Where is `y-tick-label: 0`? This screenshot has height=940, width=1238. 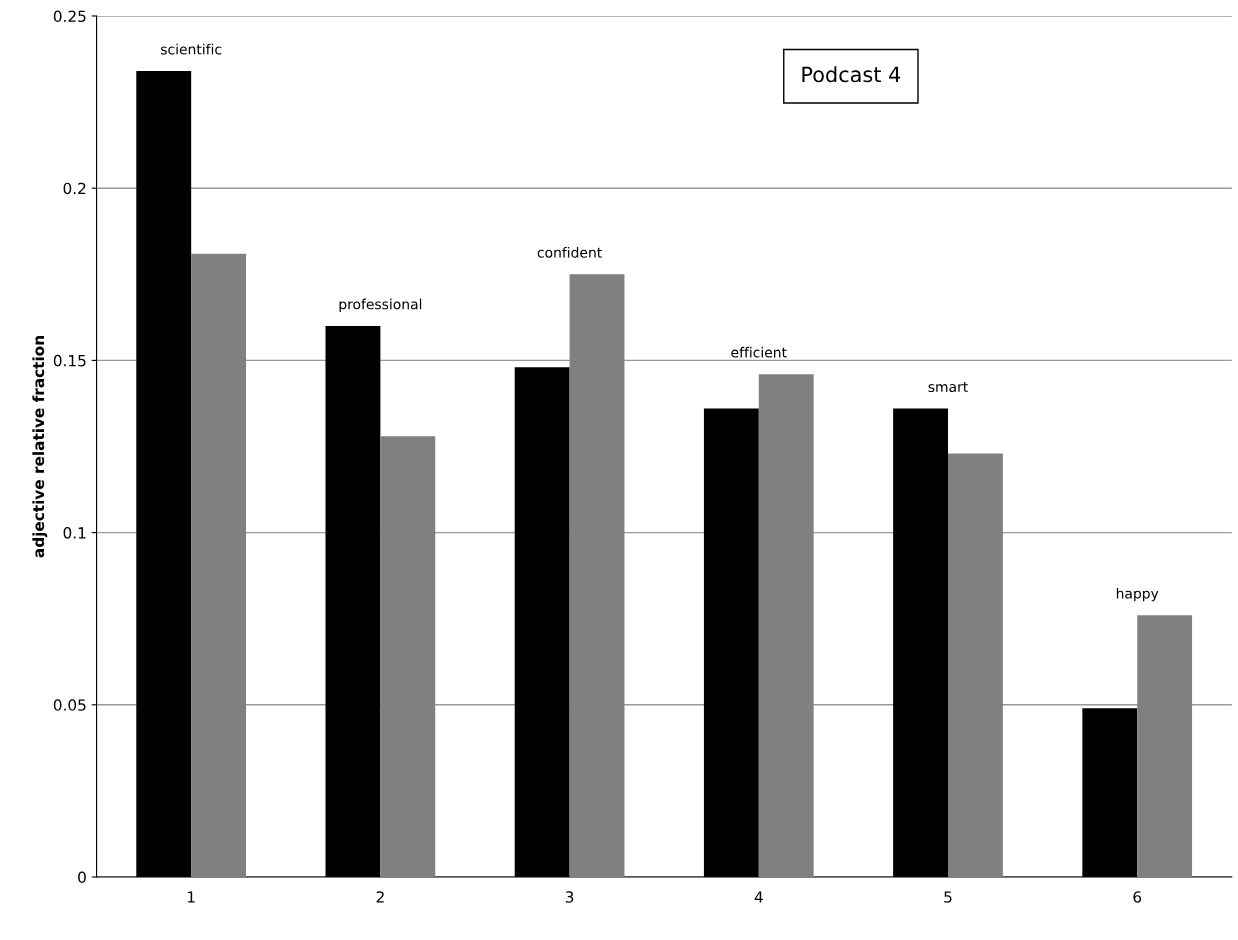 y-tick-label: 0 is located at coordinates (82, 877).